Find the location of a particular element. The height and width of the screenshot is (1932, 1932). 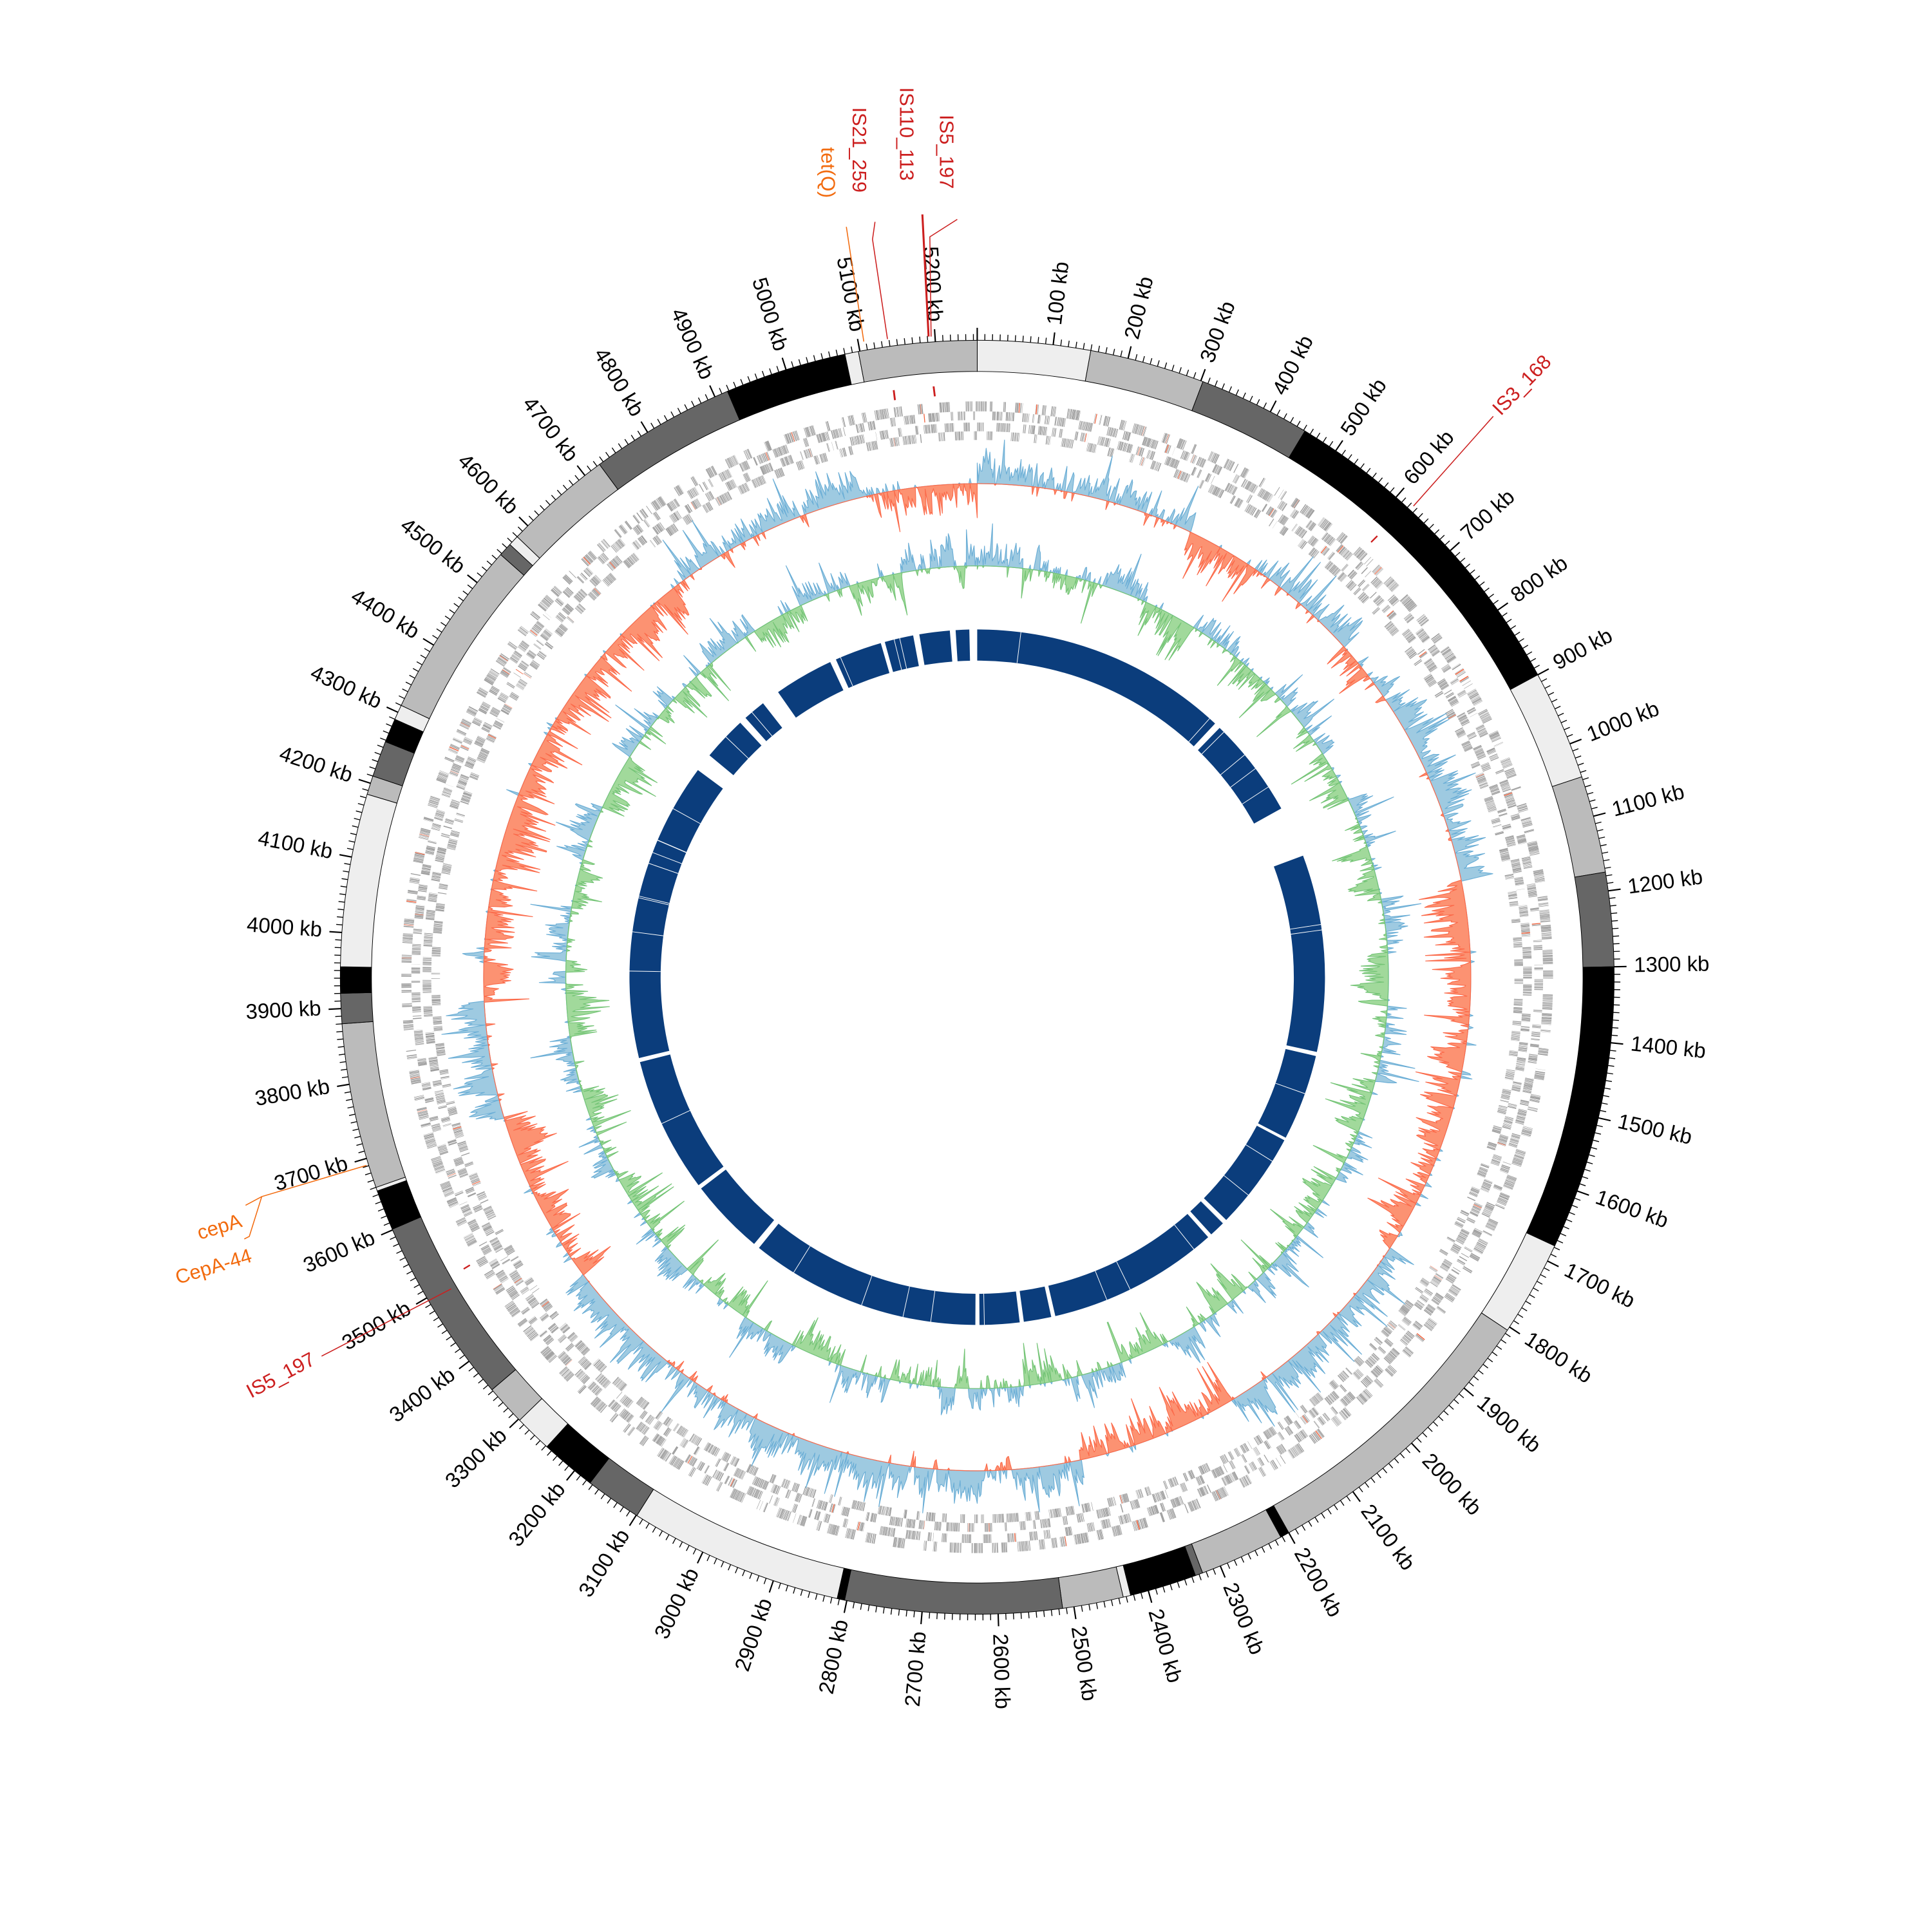

tick-label: 2200 kb is located at coordinates (1319, 1582).